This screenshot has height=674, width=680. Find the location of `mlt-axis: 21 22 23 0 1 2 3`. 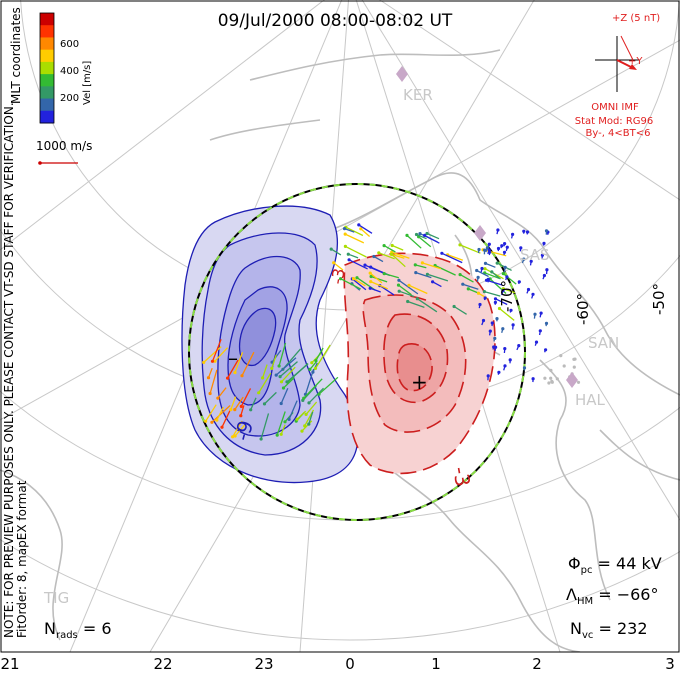

mlt-axis: 21 22 23 0 1 2 3 is located at coordinates (337, 664).